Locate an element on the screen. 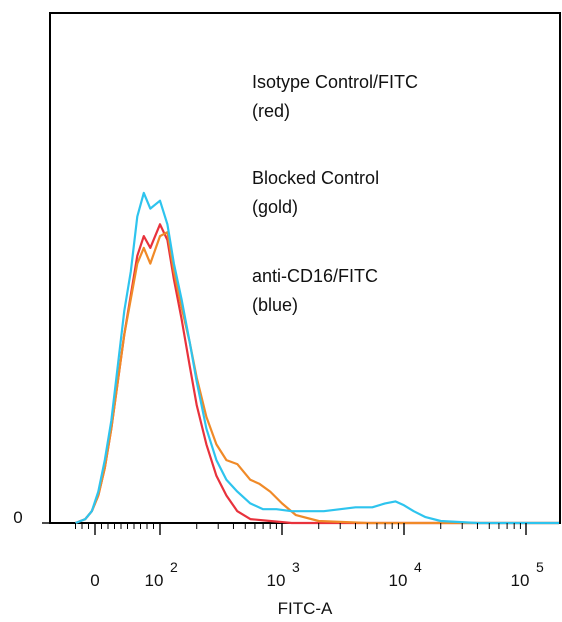 The width and height of the screenshot is (562, 622). x-tick-exponent: 2 is located at coordinates (174, 567).